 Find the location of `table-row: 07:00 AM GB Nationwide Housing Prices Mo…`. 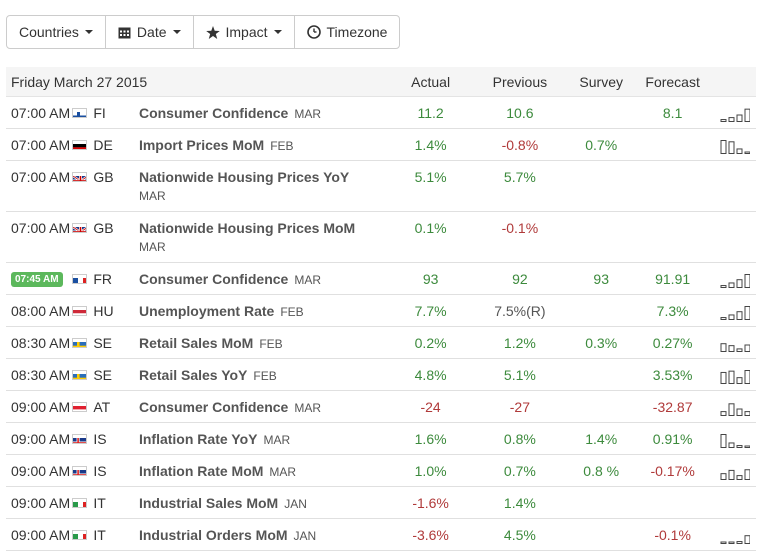

table-row: 07:00 AM GB Nationwide Housing Prices Mo… is located at coordinates (381, 237).